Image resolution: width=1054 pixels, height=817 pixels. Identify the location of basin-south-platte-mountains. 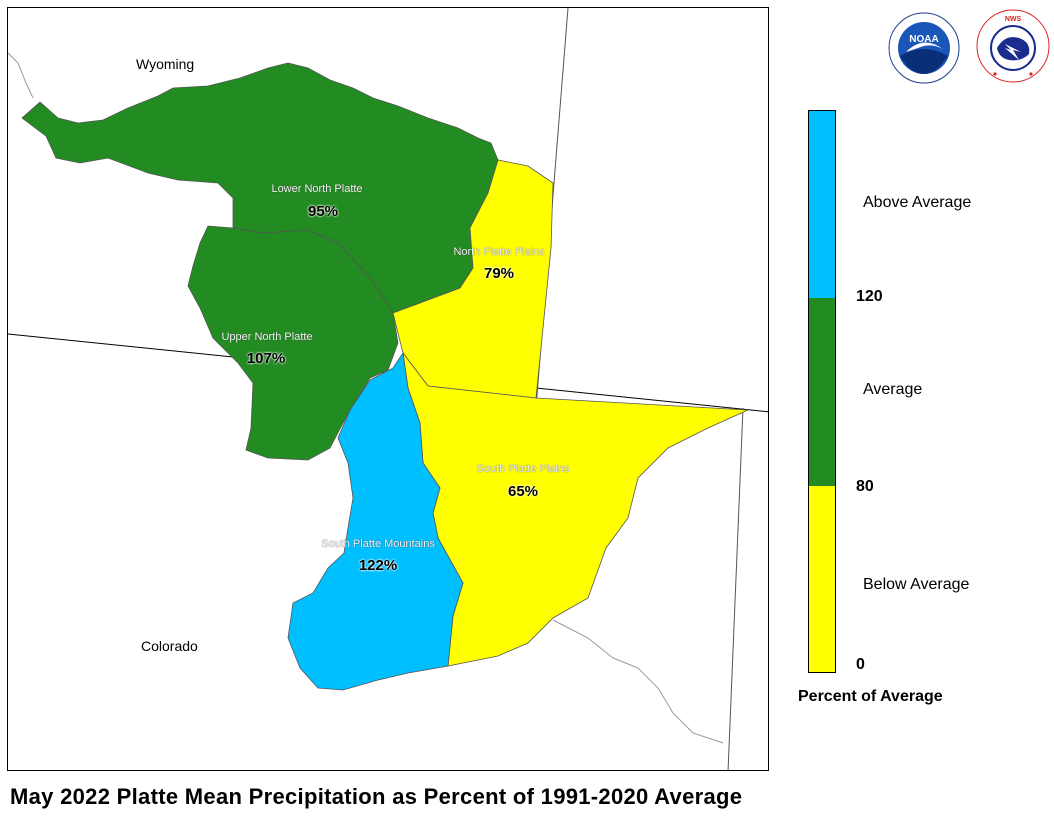
(375, 521).